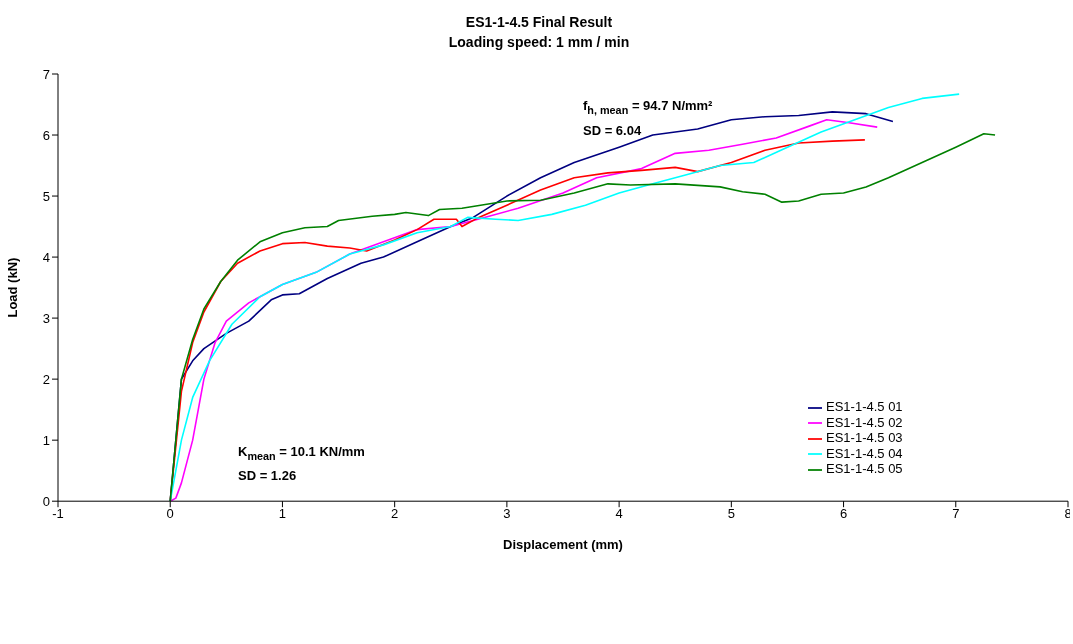 Image resolution: width=1073 pixels, height=644 pixels. Describe the element at coordinates (539, 22) in the screenshot. I see `chart-title: ES1-1-4.5 Final Result` at that location.